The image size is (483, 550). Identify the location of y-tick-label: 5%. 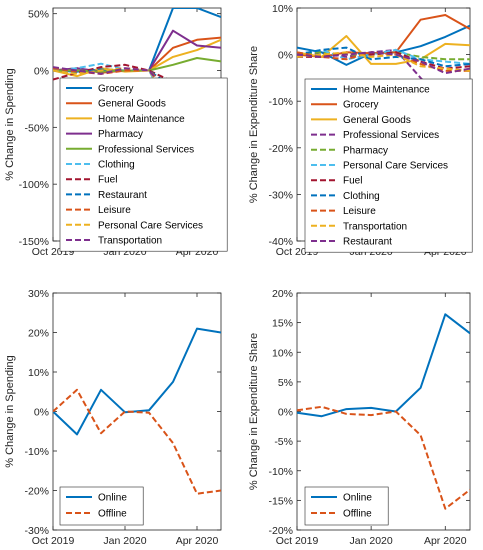
(285, 383).